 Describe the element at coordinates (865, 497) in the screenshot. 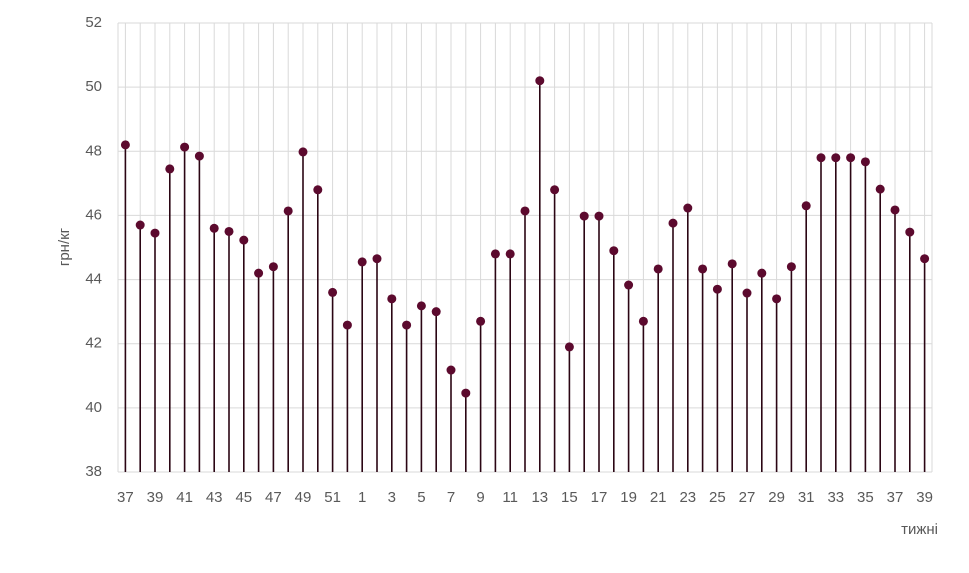

I see `x-tick-label: 35` at that location.